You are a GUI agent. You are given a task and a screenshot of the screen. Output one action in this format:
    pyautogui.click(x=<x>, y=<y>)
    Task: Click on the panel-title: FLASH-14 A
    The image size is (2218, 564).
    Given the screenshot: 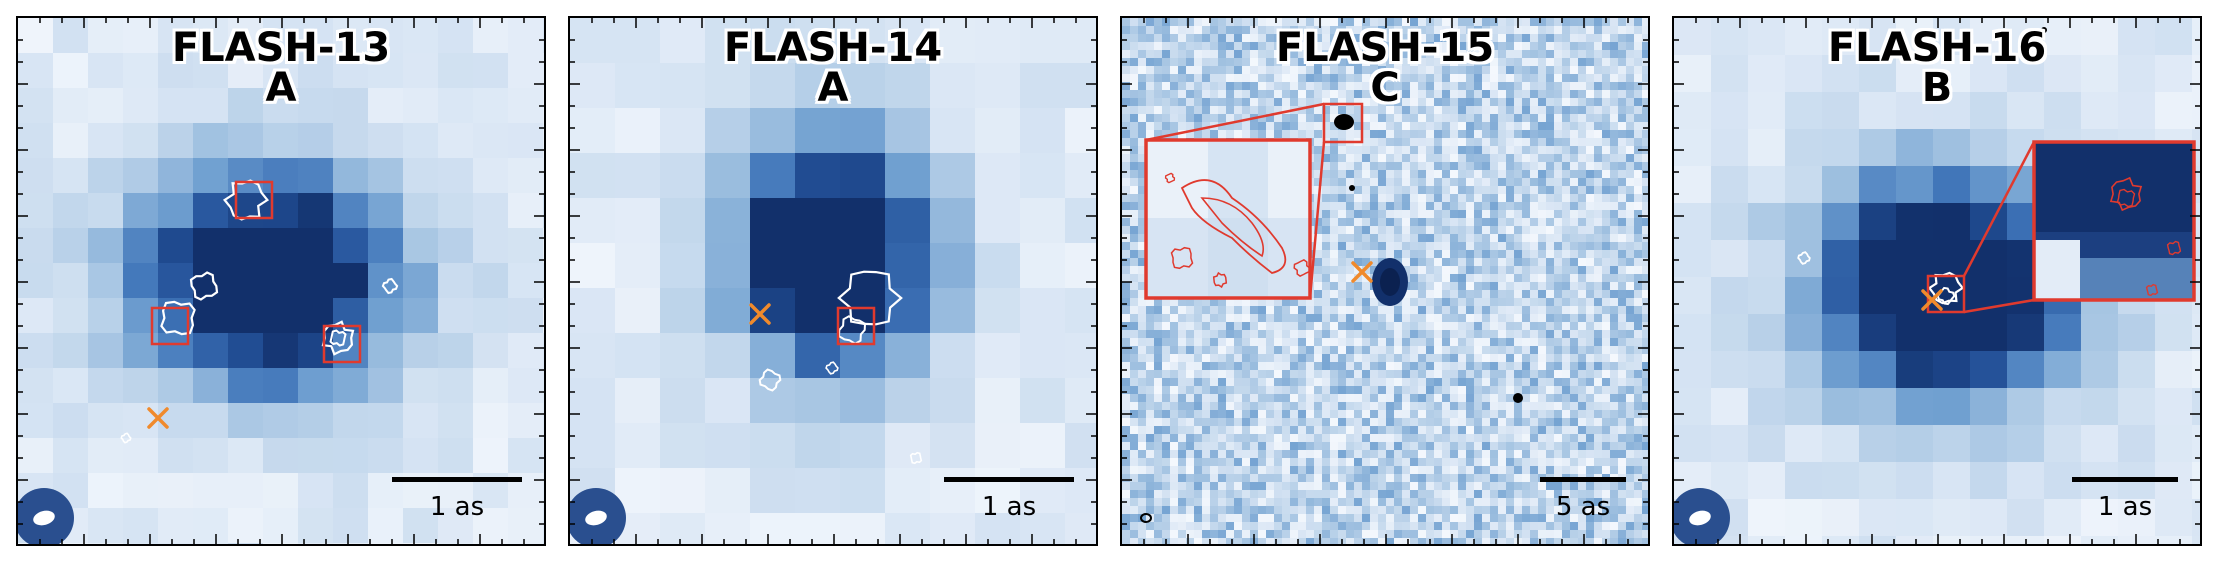 What is the action you would take?
    pyautogui.click(x=833, y=68)
    